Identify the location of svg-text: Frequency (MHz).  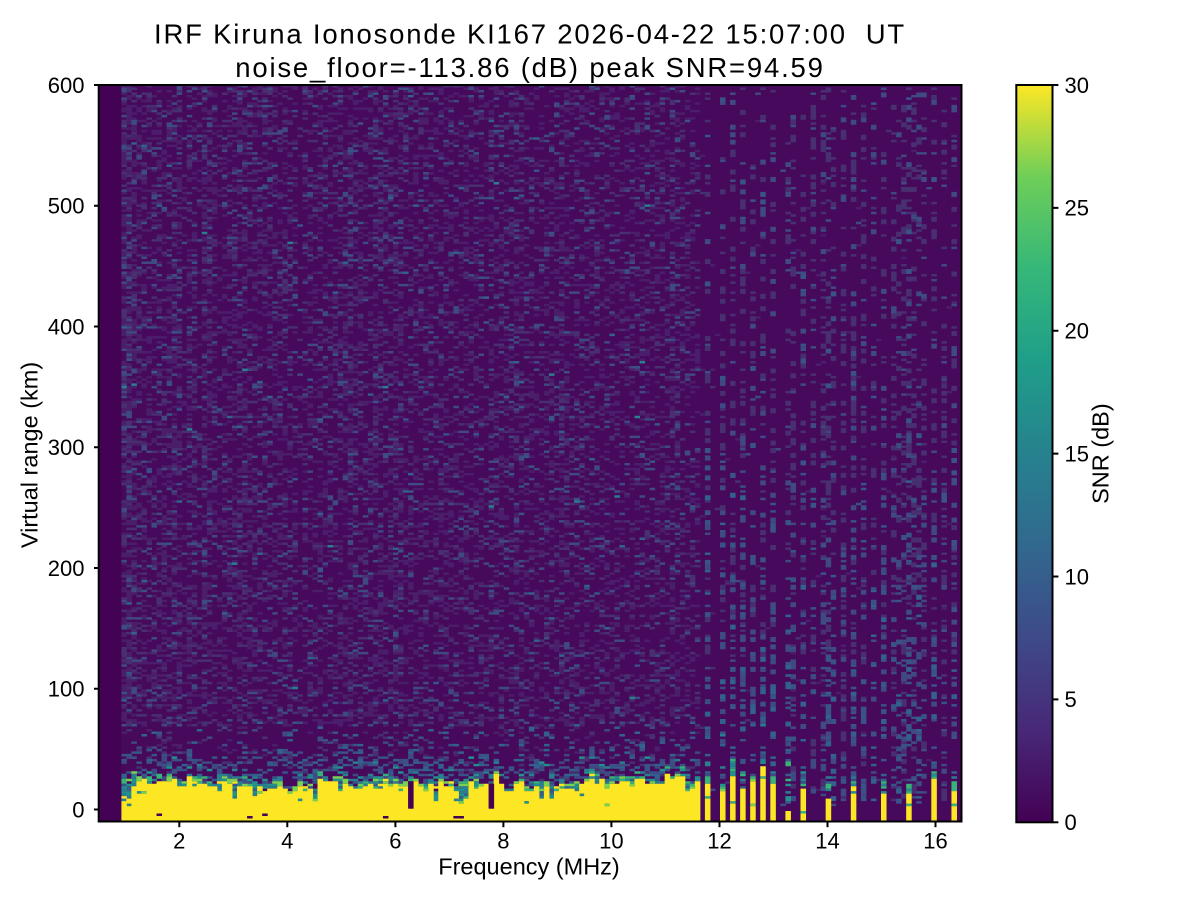
(529, 867).